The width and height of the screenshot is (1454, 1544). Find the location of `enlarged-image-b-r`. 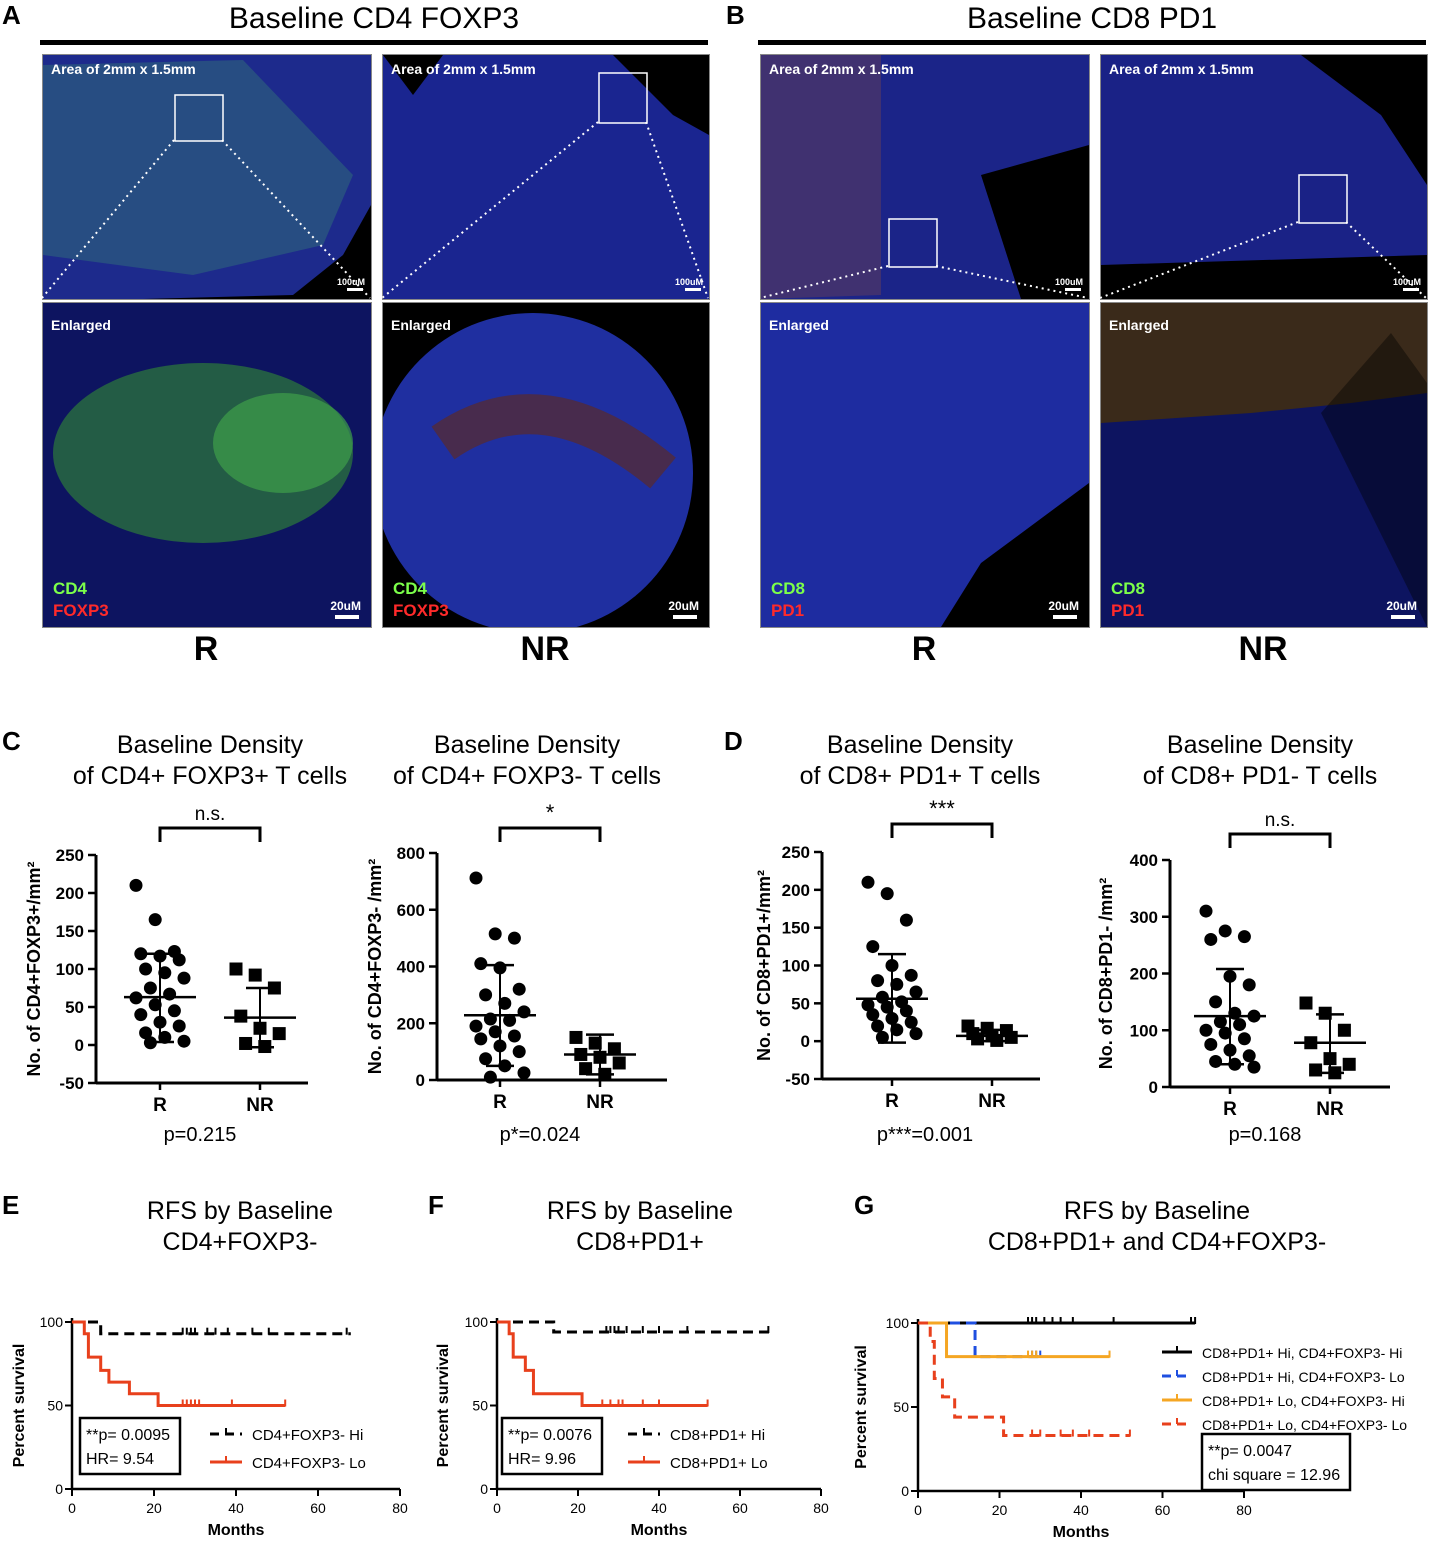

enlarged-image-b-r is located at coordinates (925, 465).